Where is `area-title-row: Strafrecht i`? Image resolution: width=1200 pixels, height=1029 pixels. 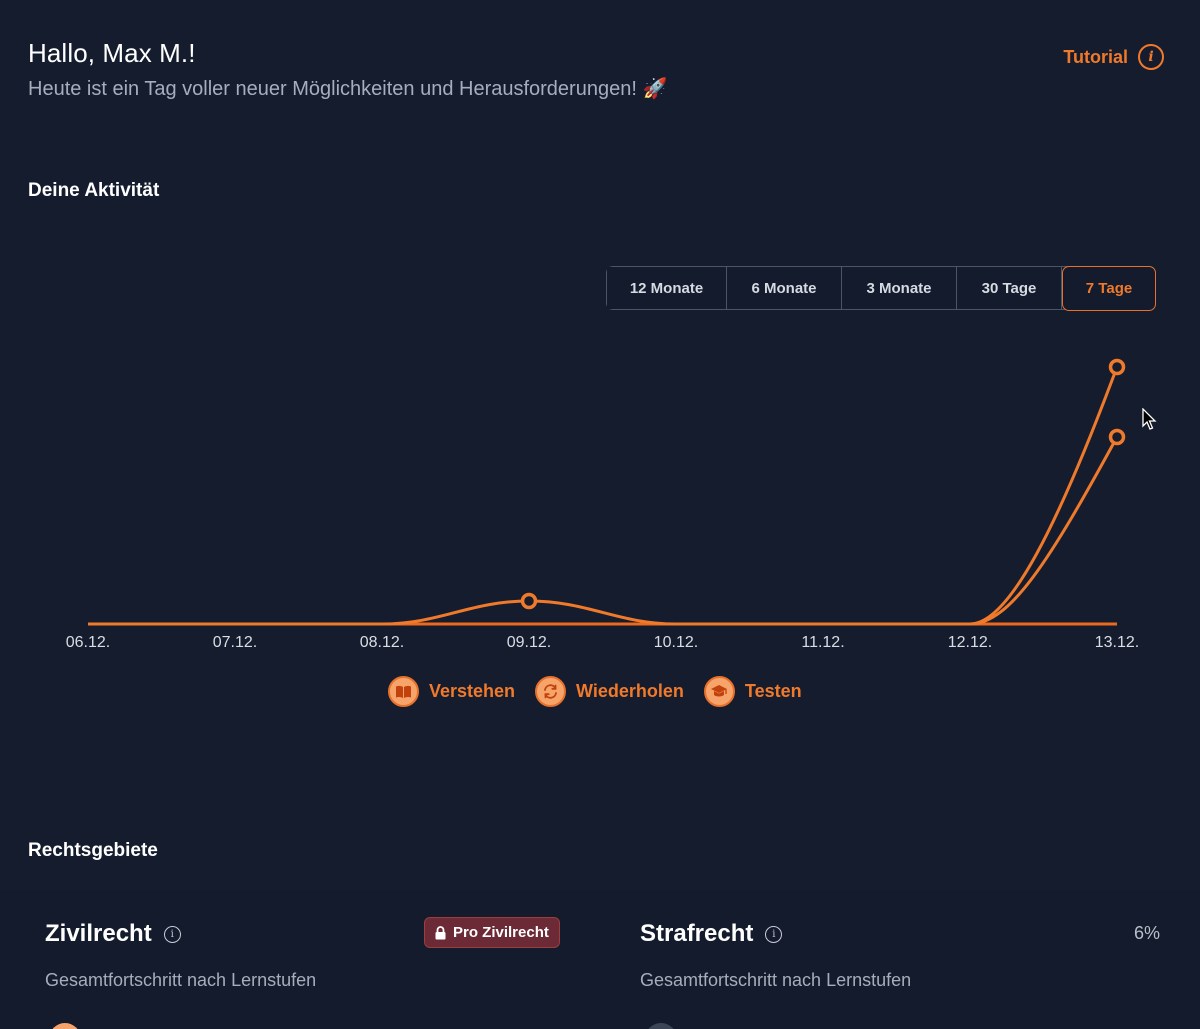 area-title-row: Strafrecht i is located at coordinates (711, 934).